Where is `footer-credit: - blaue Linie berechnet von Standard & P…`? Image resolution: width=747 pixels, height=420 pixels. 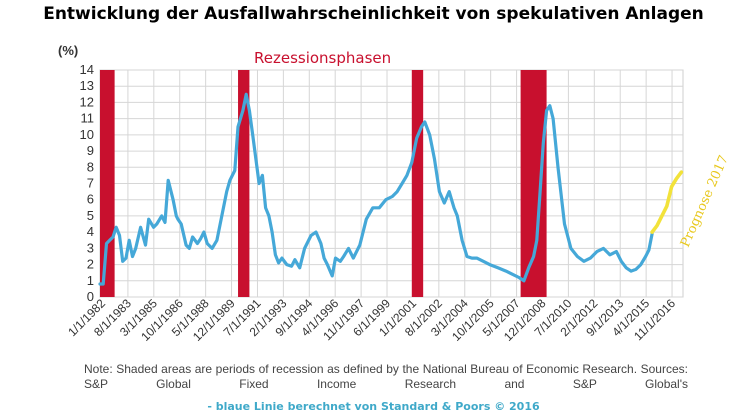
footer-credit: - blaue Linie berechnet von Standard & P… is located at coordinates (373, 406).